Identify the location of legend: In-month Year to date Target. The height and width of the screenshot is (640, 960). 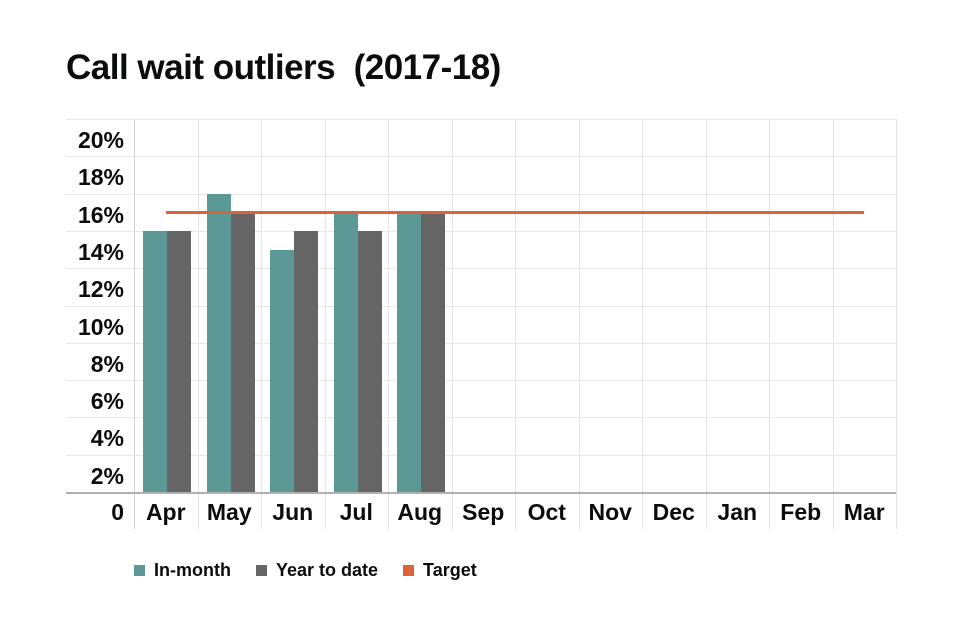
(318, 570).